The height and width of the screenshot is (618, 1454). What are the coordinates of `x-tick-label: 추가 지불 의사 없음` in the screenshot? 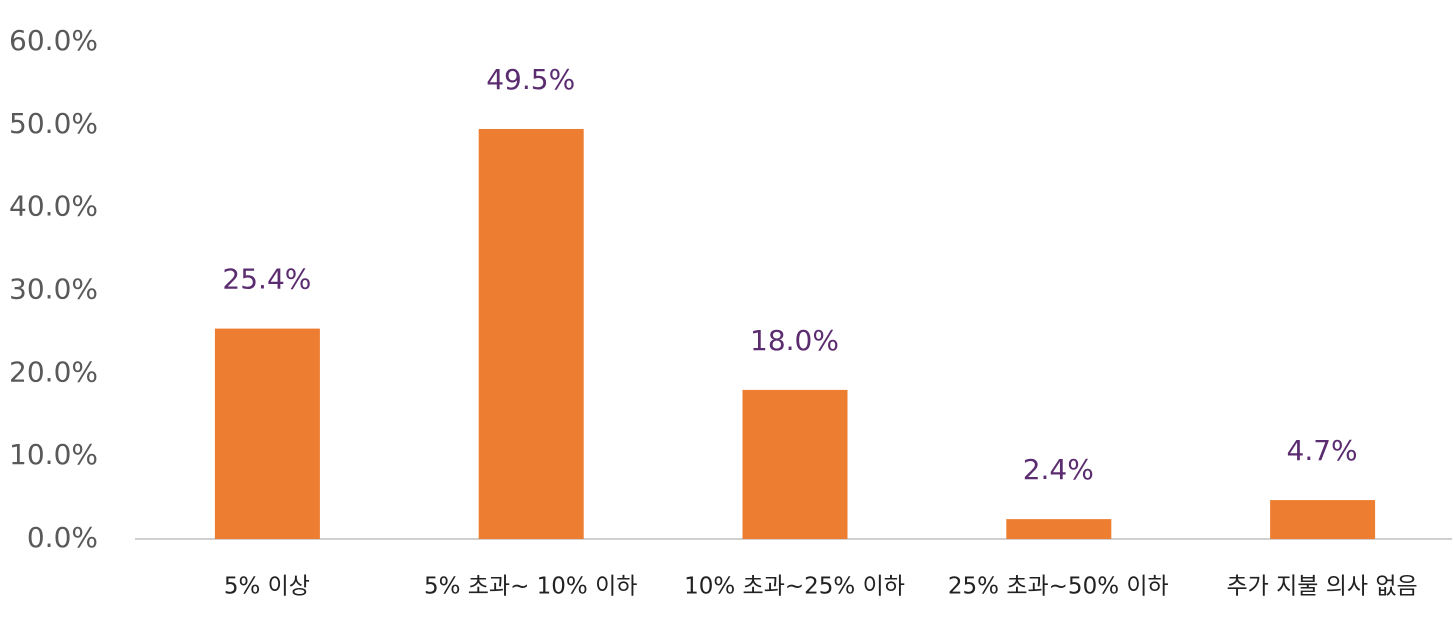 It's located at (1321, 587).